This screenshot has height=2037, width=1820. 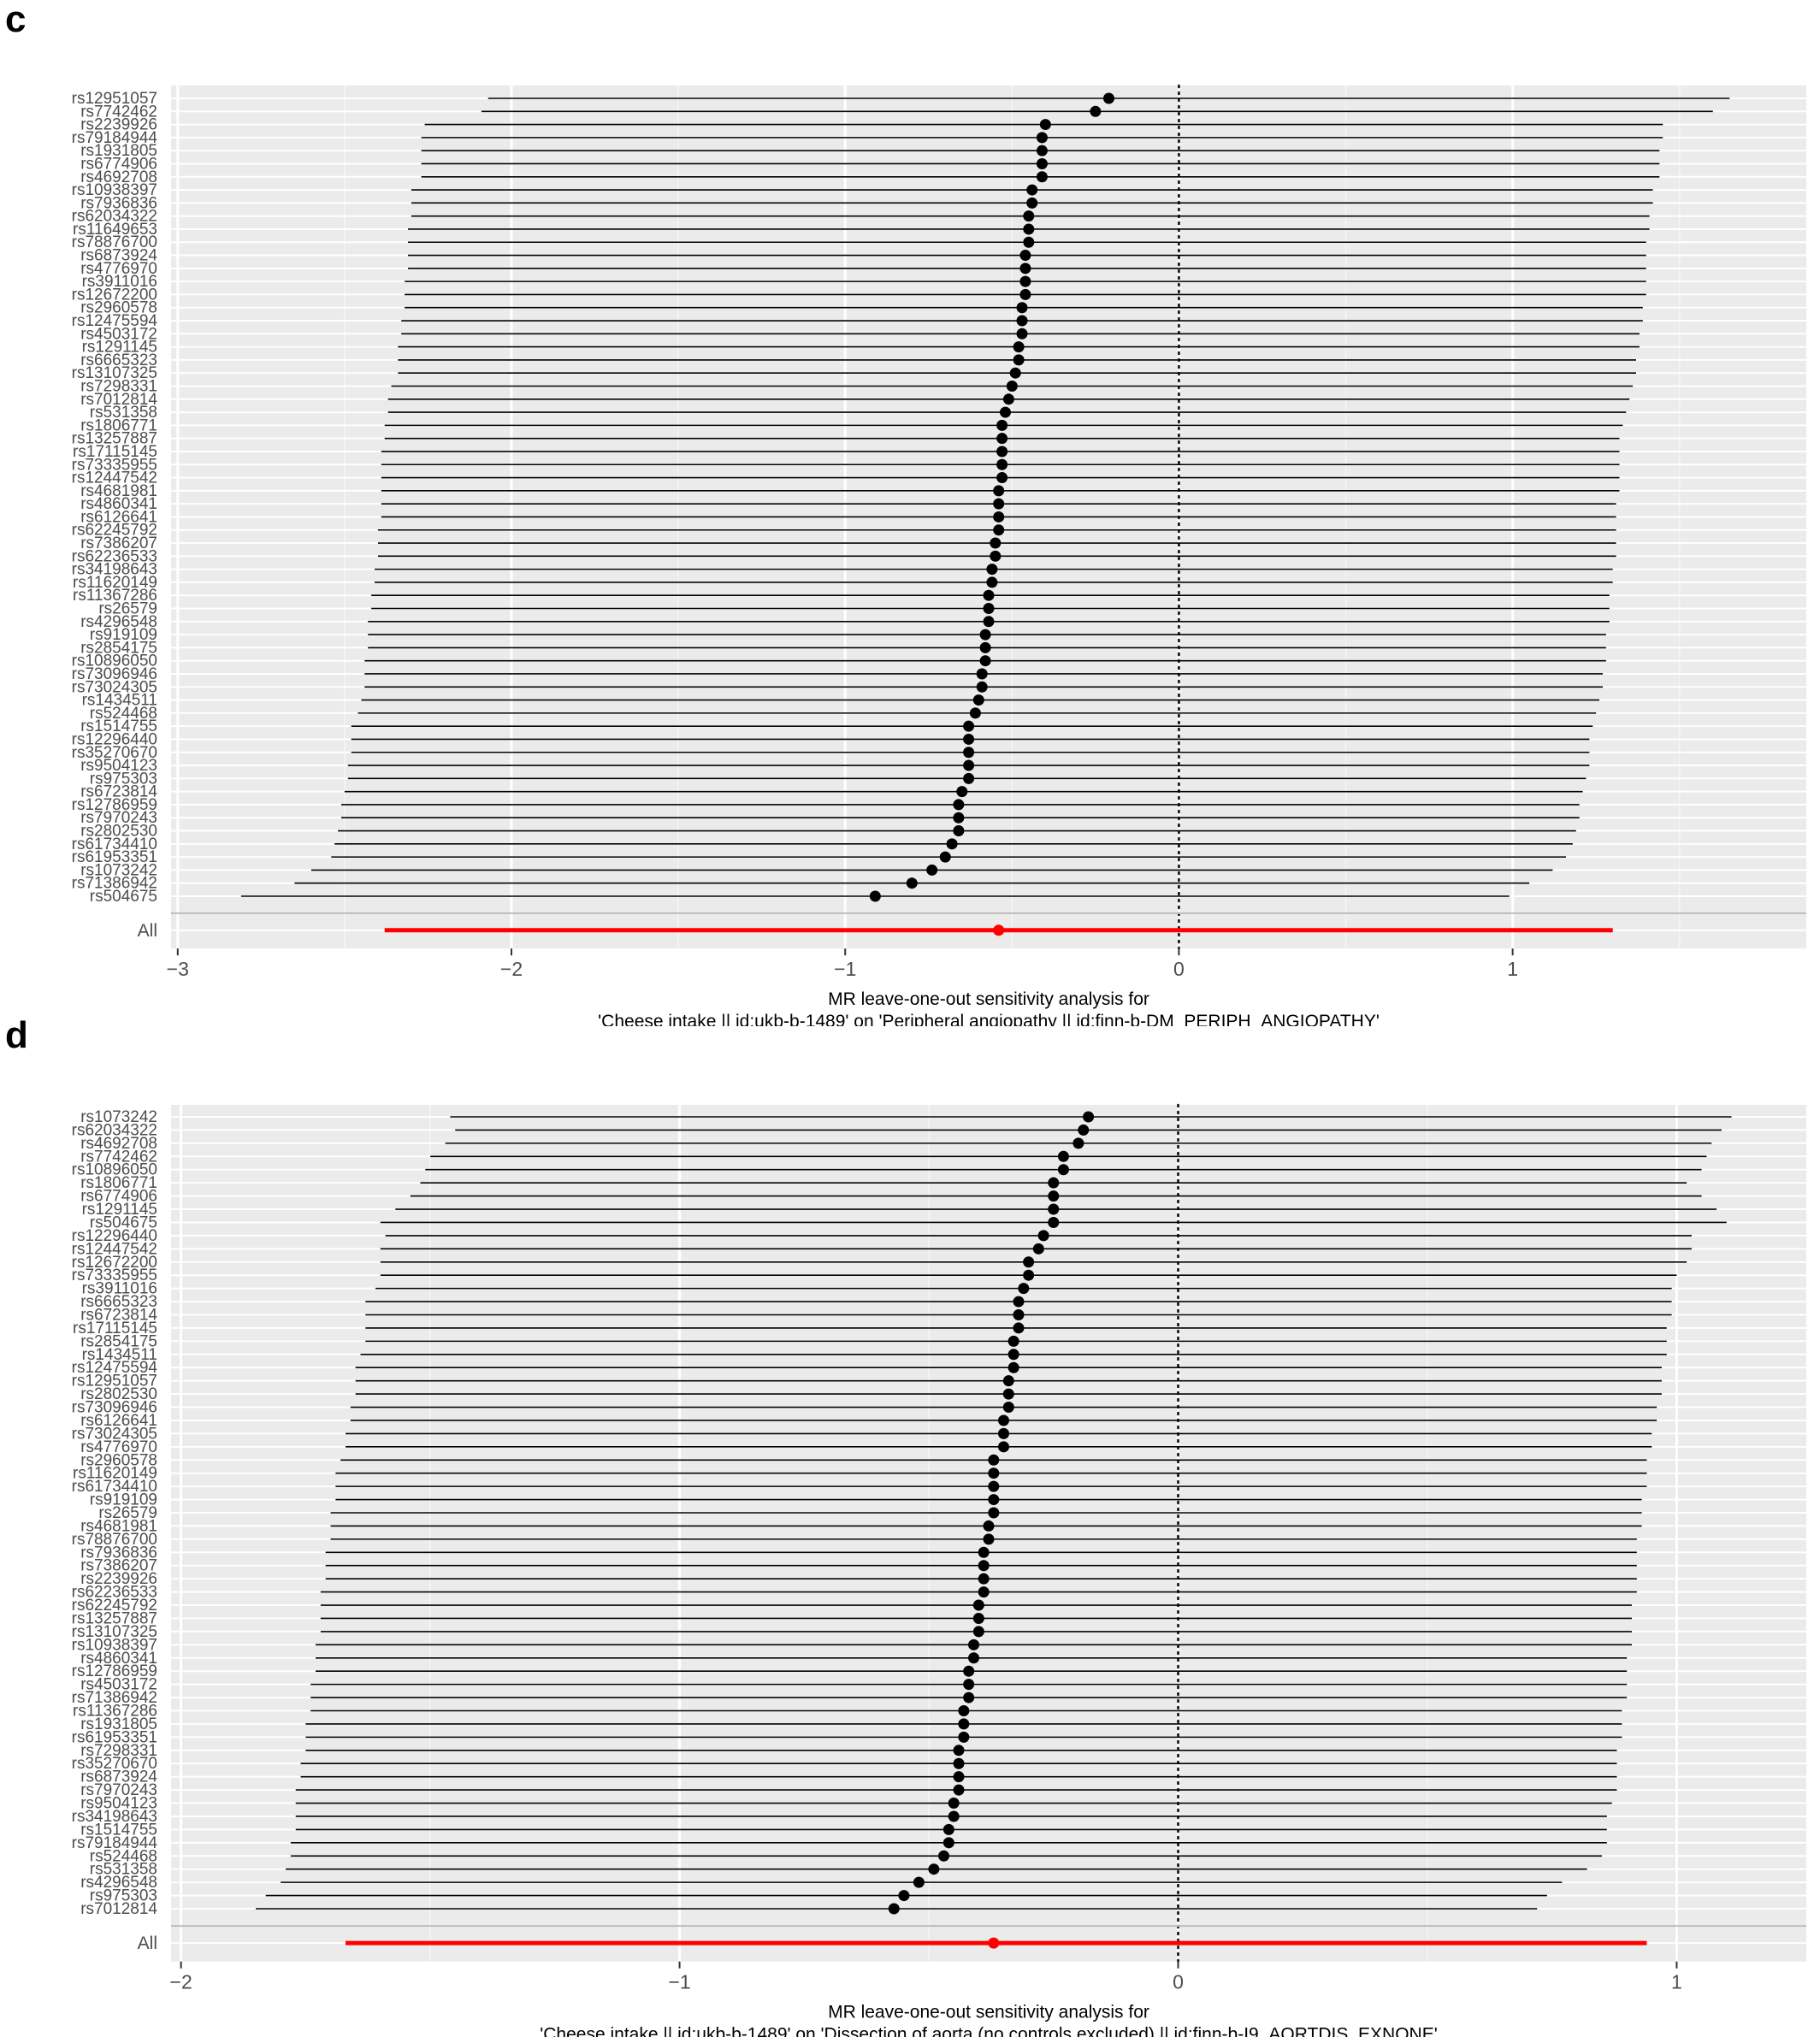 I want to click on snp-label: rs62245792, so click(x=114, y=531).